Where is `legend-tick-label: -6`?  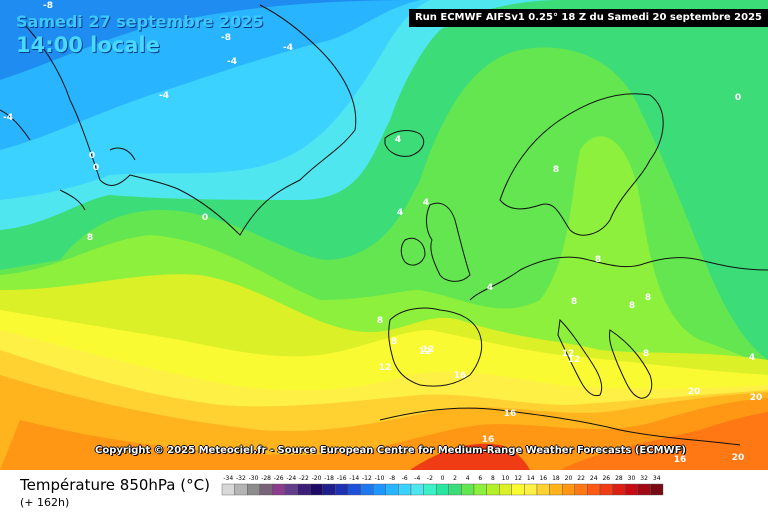 legend-tick-label: -6 is located at coordinates (405, 478).